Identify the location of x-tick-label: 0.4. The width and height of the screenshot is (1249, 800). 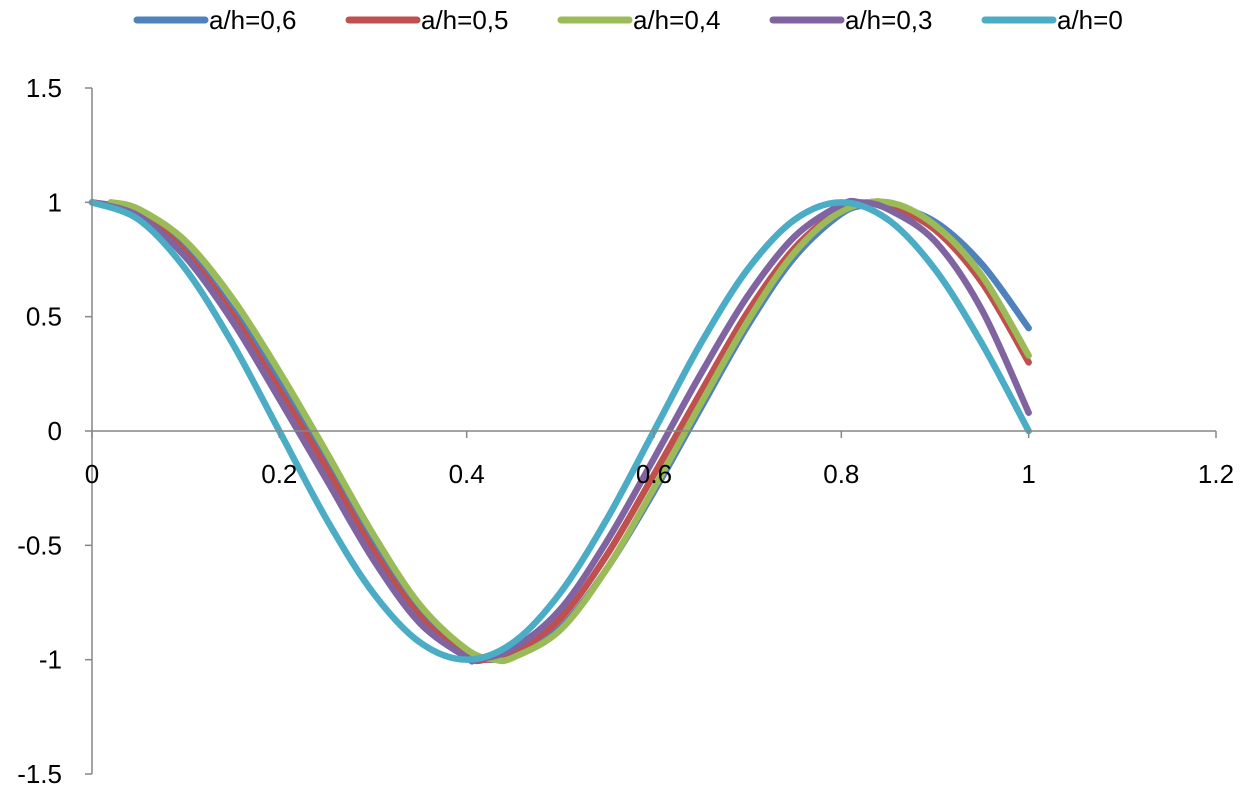
(467, 474).